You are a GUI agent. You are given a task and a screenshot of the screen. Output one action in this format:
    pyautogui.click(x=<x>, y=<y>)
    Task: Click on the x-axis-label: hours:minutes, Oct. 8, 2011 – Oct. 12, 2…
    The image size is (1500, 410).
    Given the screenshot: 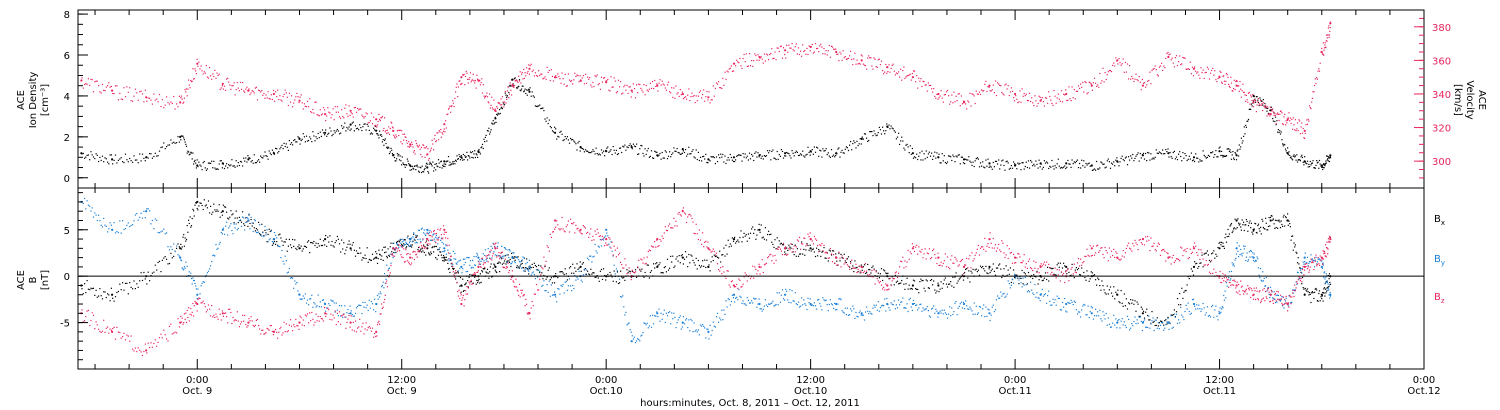 What is the action you would take?
    pyautogui.click(x=750, y=403)
    